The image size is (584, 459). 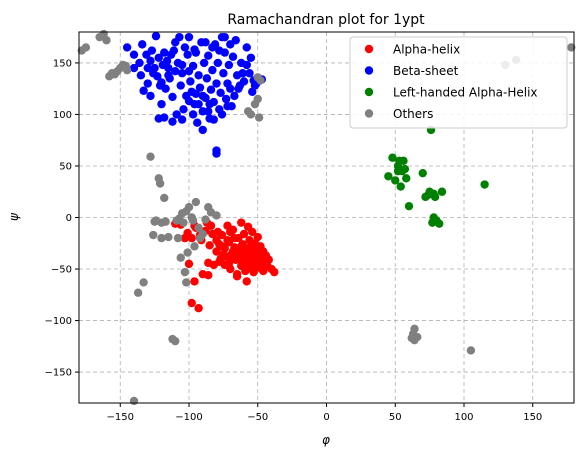 I want to click on x-tick-label: −50, so click(x=257, y=417).